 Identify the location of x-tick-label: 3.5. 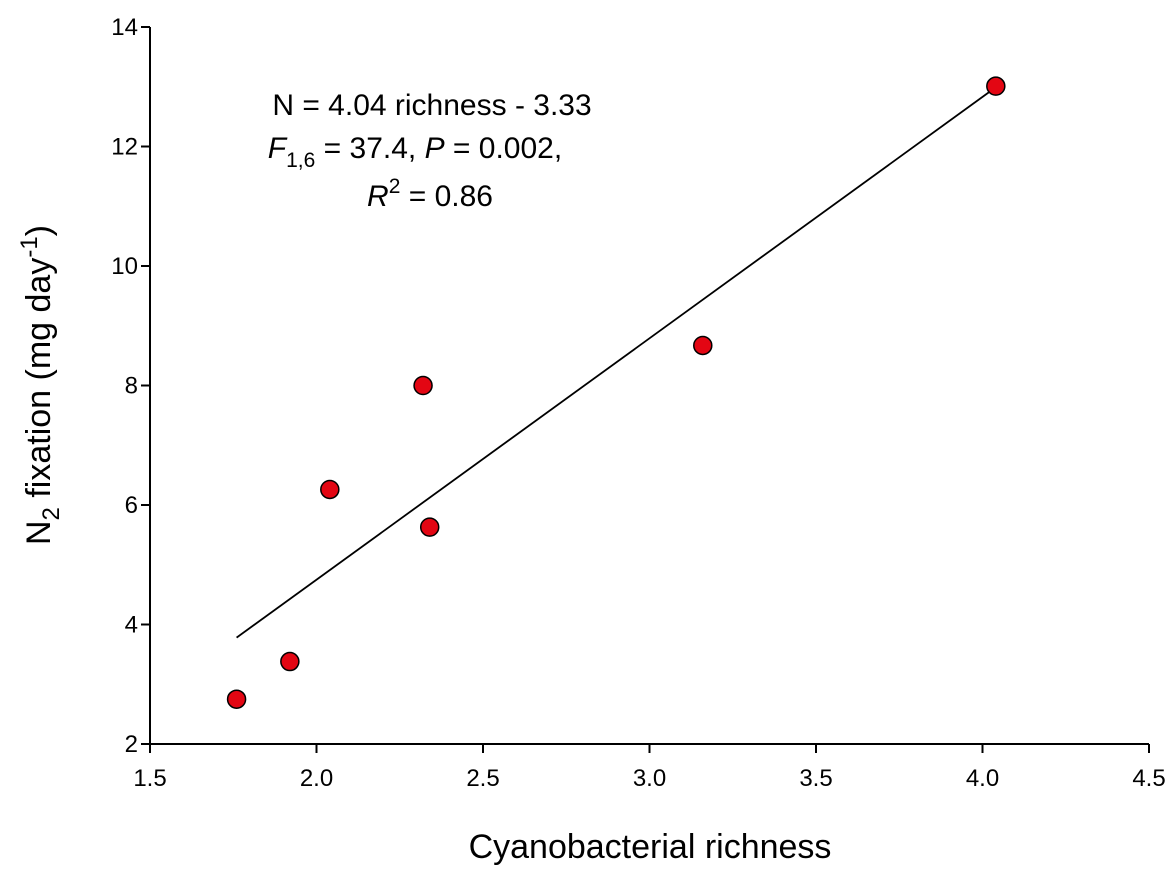
(815, 778).